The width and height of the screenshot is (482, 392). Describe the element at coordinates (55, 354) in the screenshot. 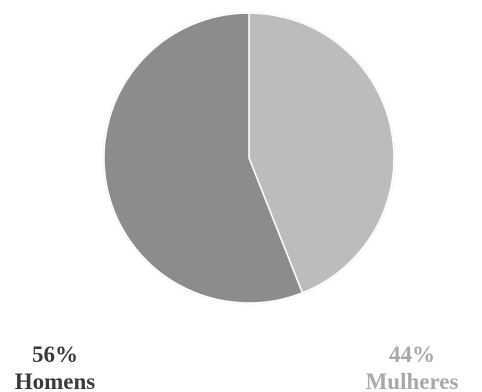

I see `homens-percent-label: 56%` at that location.